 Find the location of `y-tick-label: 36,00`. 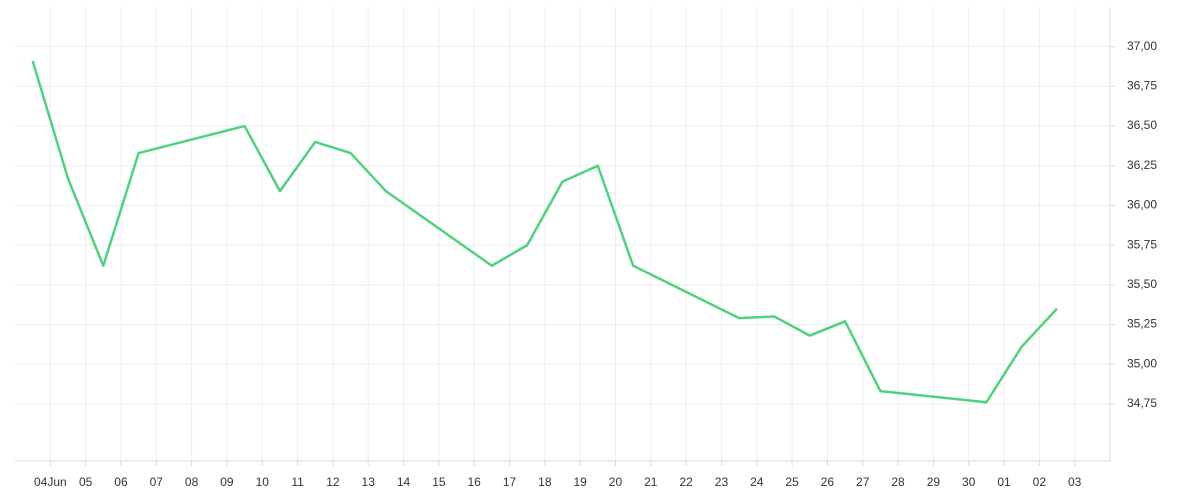

y-tick-label: 36,00 is located at coordinates (1142, 205).